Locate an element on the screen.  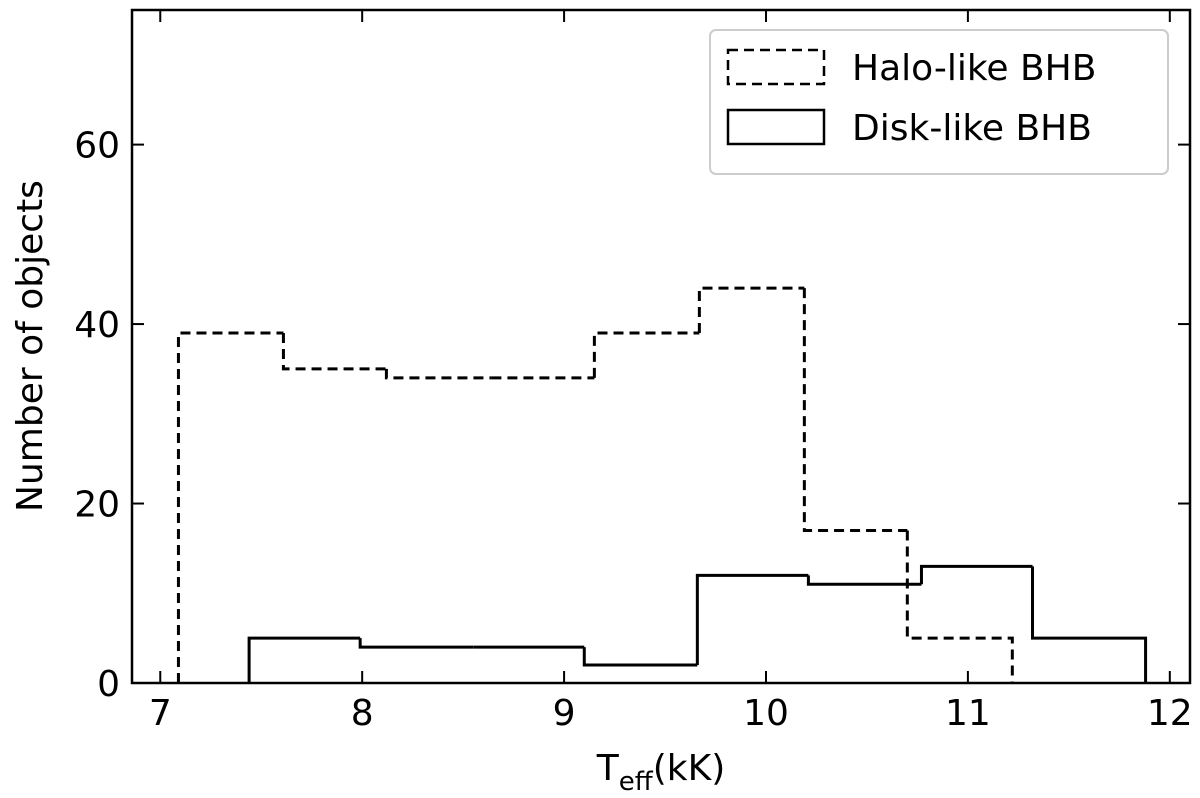
y-tick-label: 40 is located at coordinates (97, 325).